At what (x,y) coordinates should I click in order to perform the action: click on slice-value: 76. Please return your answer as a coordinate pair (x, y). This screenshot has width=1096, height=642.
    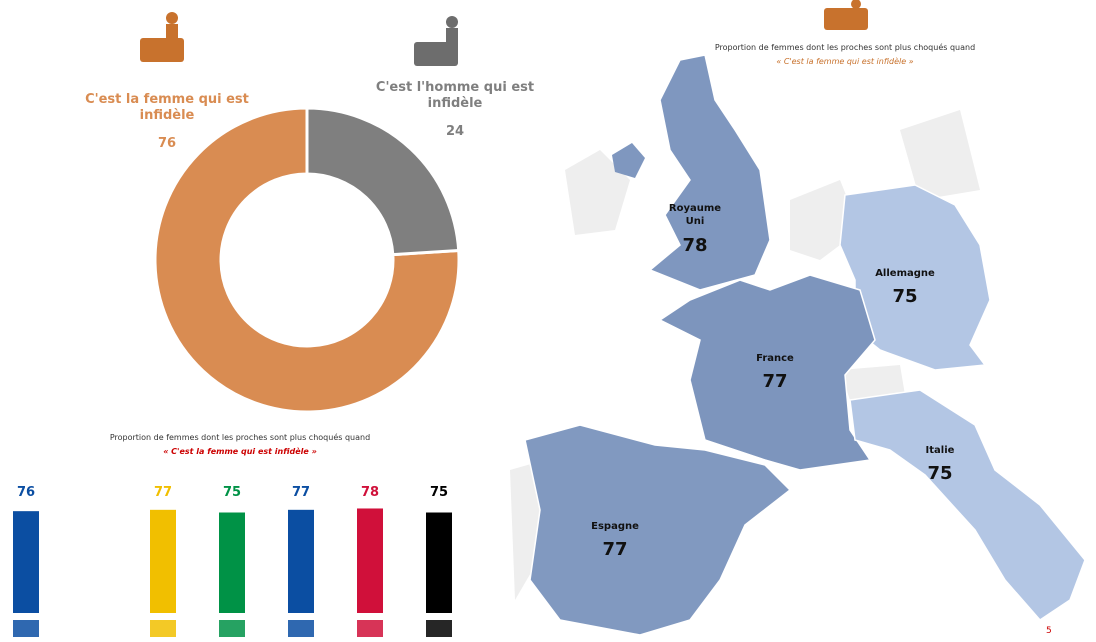
    Looking at the image, I should click on (167, 143).